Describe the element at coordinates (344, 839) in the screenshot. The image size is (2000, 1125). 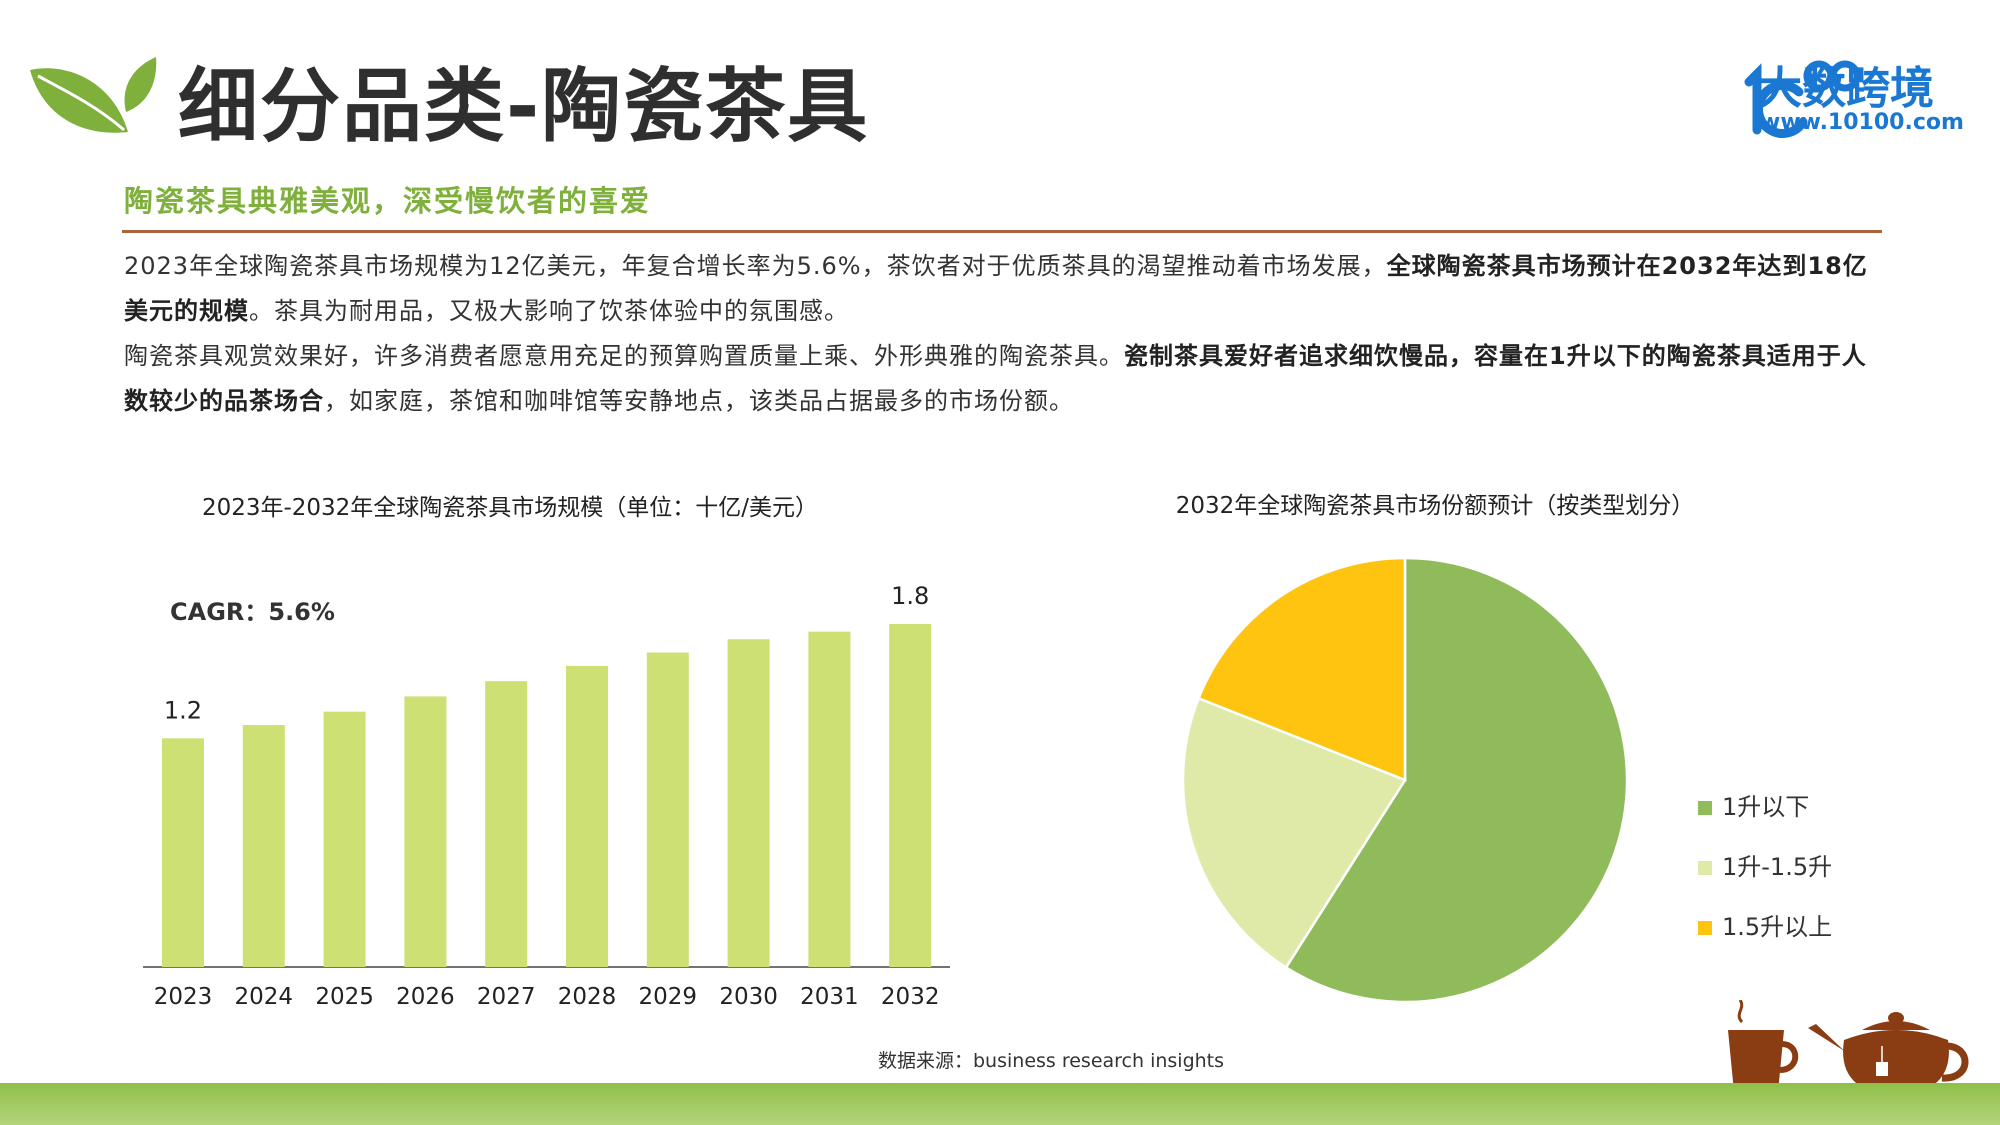
I see `bar-2025` at that location.